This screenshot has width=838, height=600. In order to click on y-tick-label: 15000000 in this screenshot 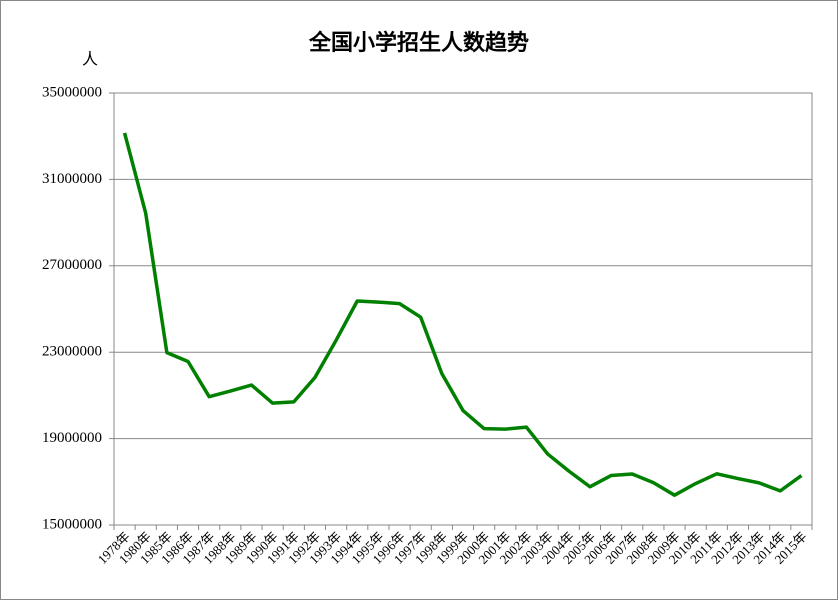, I will do `click(72, 524)`.